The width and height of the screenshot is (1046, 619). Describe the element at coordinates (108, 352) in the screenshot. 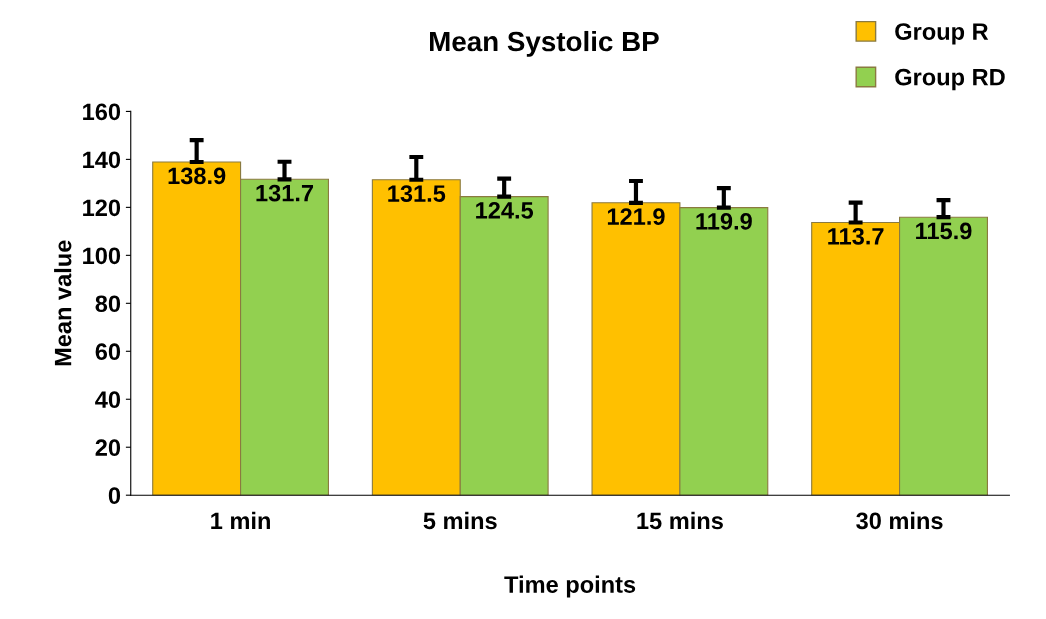

I see `y-tick-label: 60` at that location.